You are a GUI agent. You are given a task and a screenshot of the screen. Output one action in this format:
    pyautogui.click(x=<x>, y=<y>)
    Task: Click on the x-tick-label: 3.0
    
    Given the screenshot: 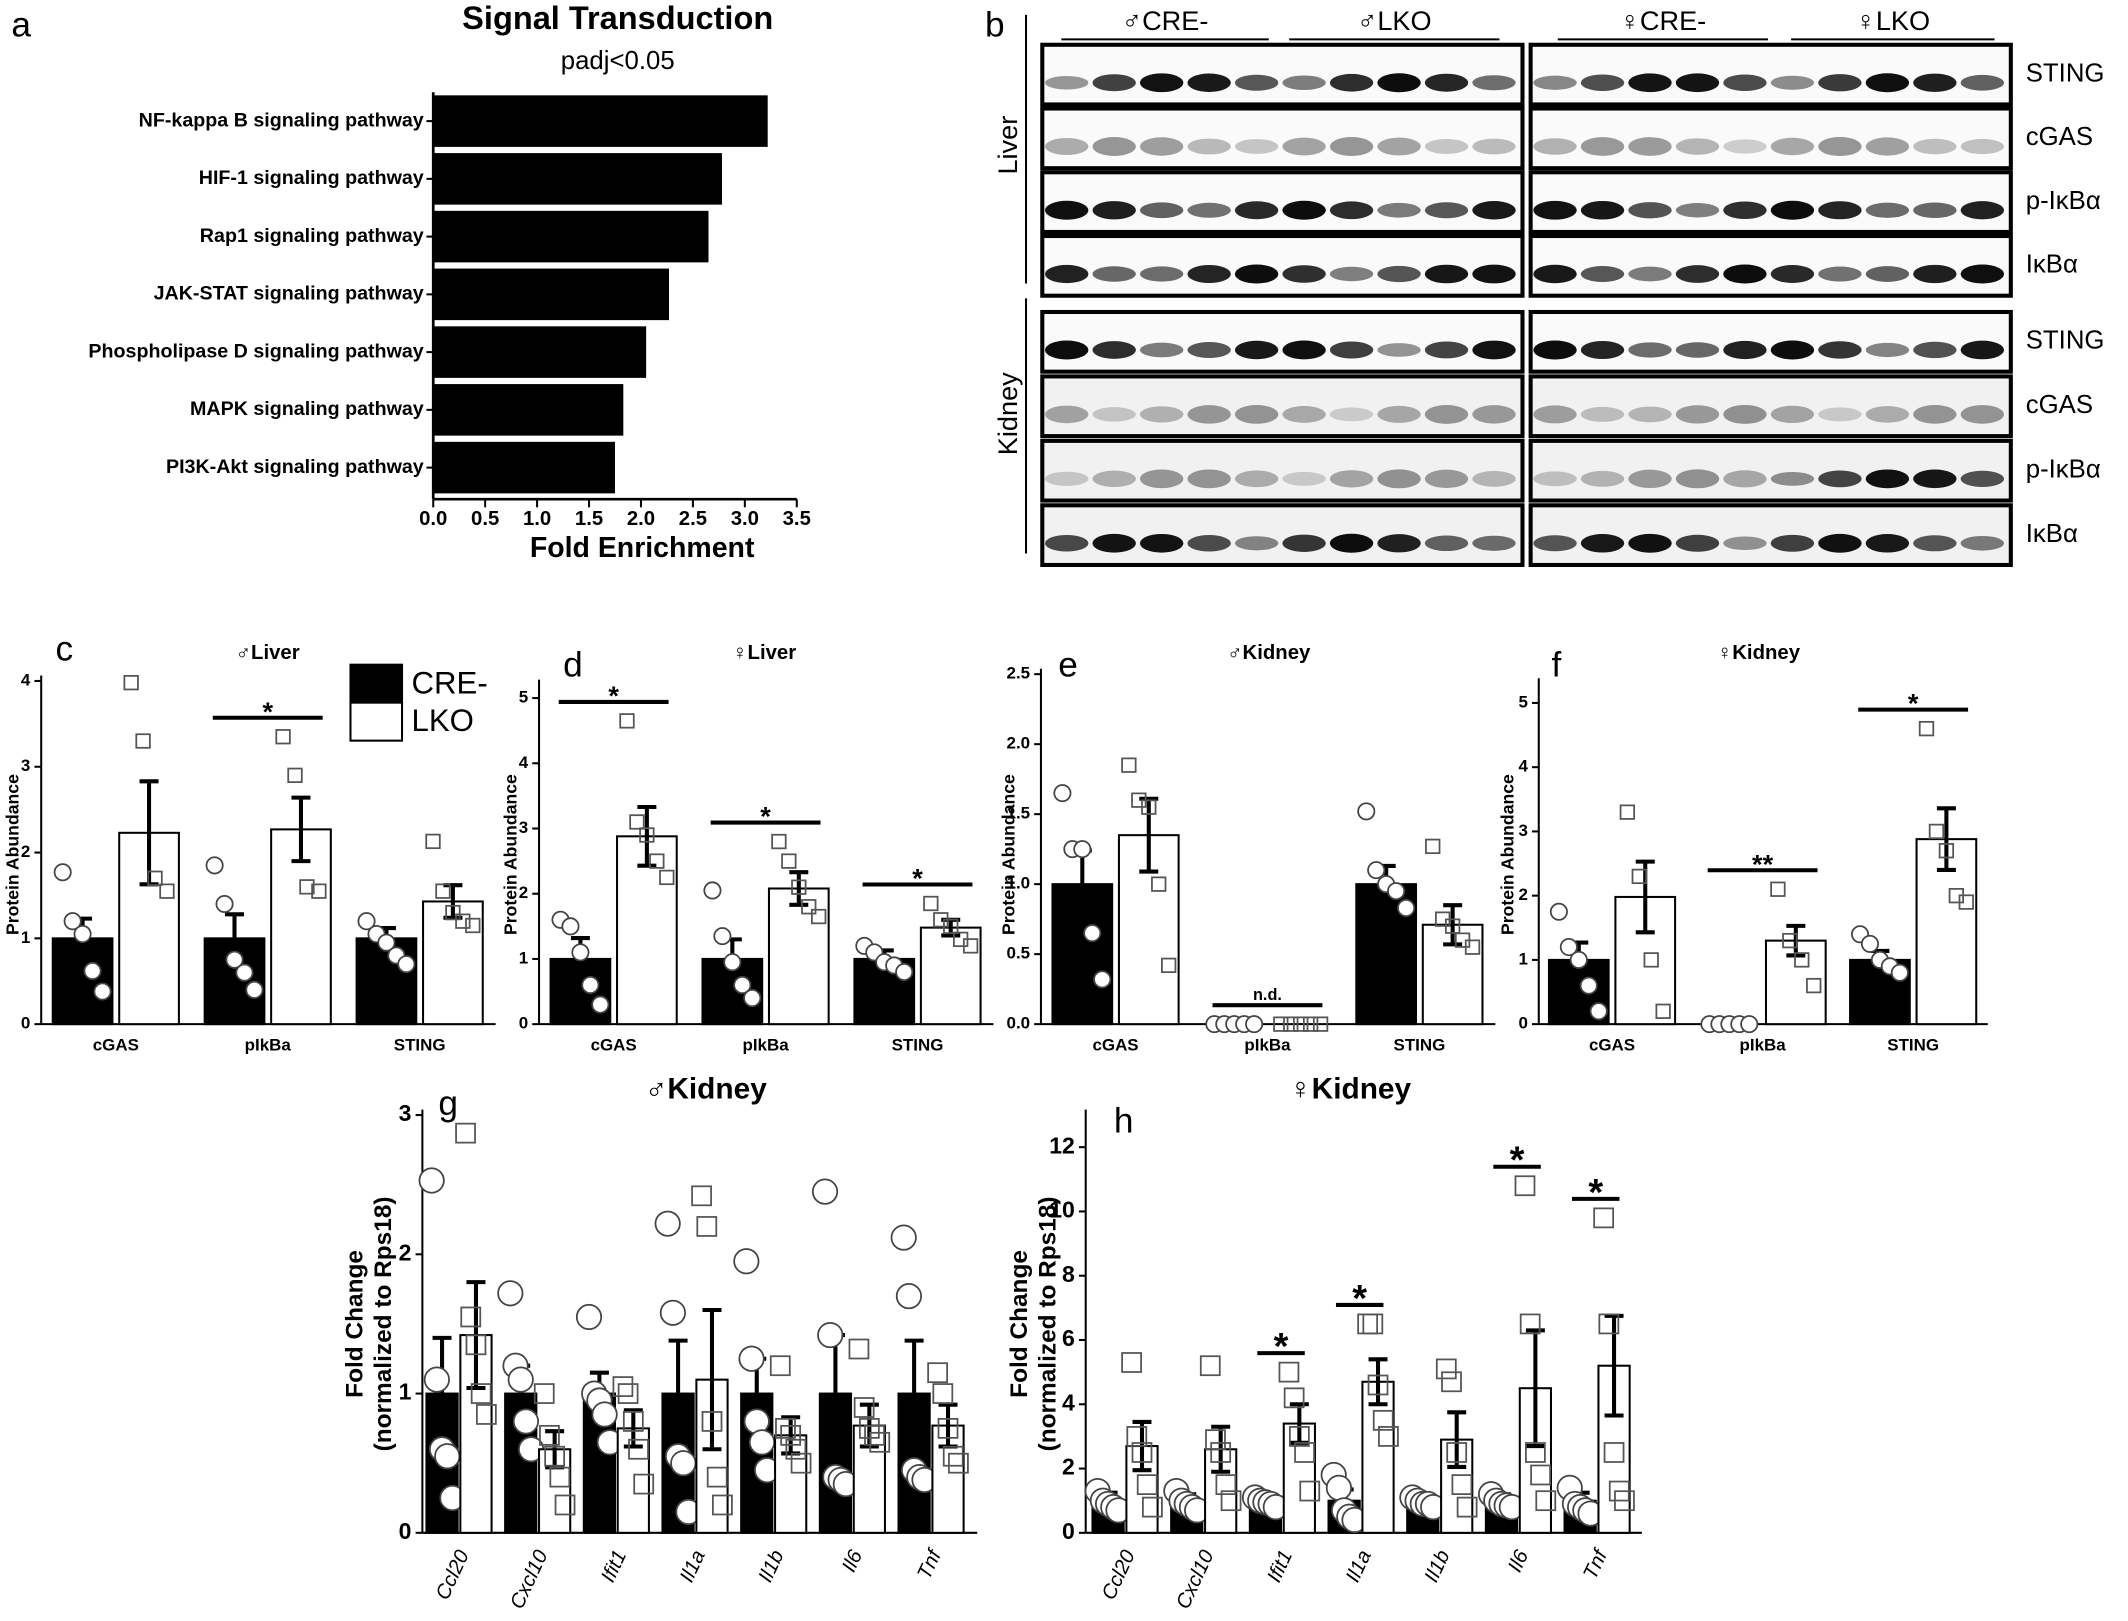 What is the action you would take?
    pyautogui.click(x=745, y=519)
    